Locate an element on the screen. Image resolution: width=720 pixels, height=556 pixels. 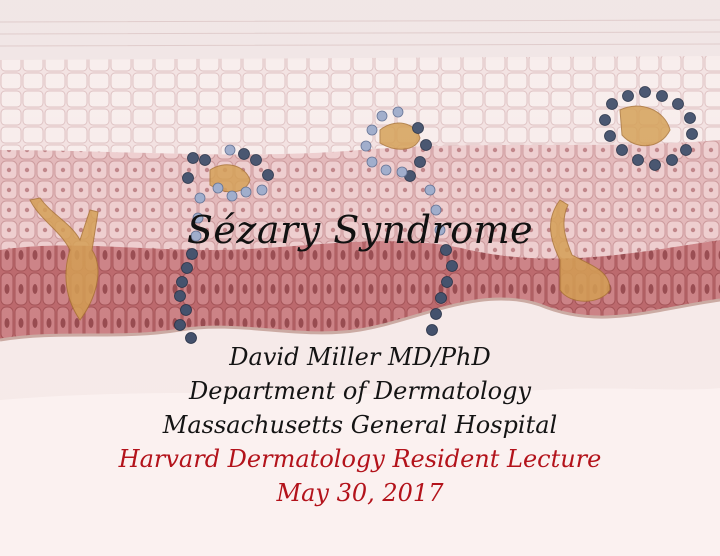
hospital-name: Massachusetts General Hospital is located at coordinates (360, 425).